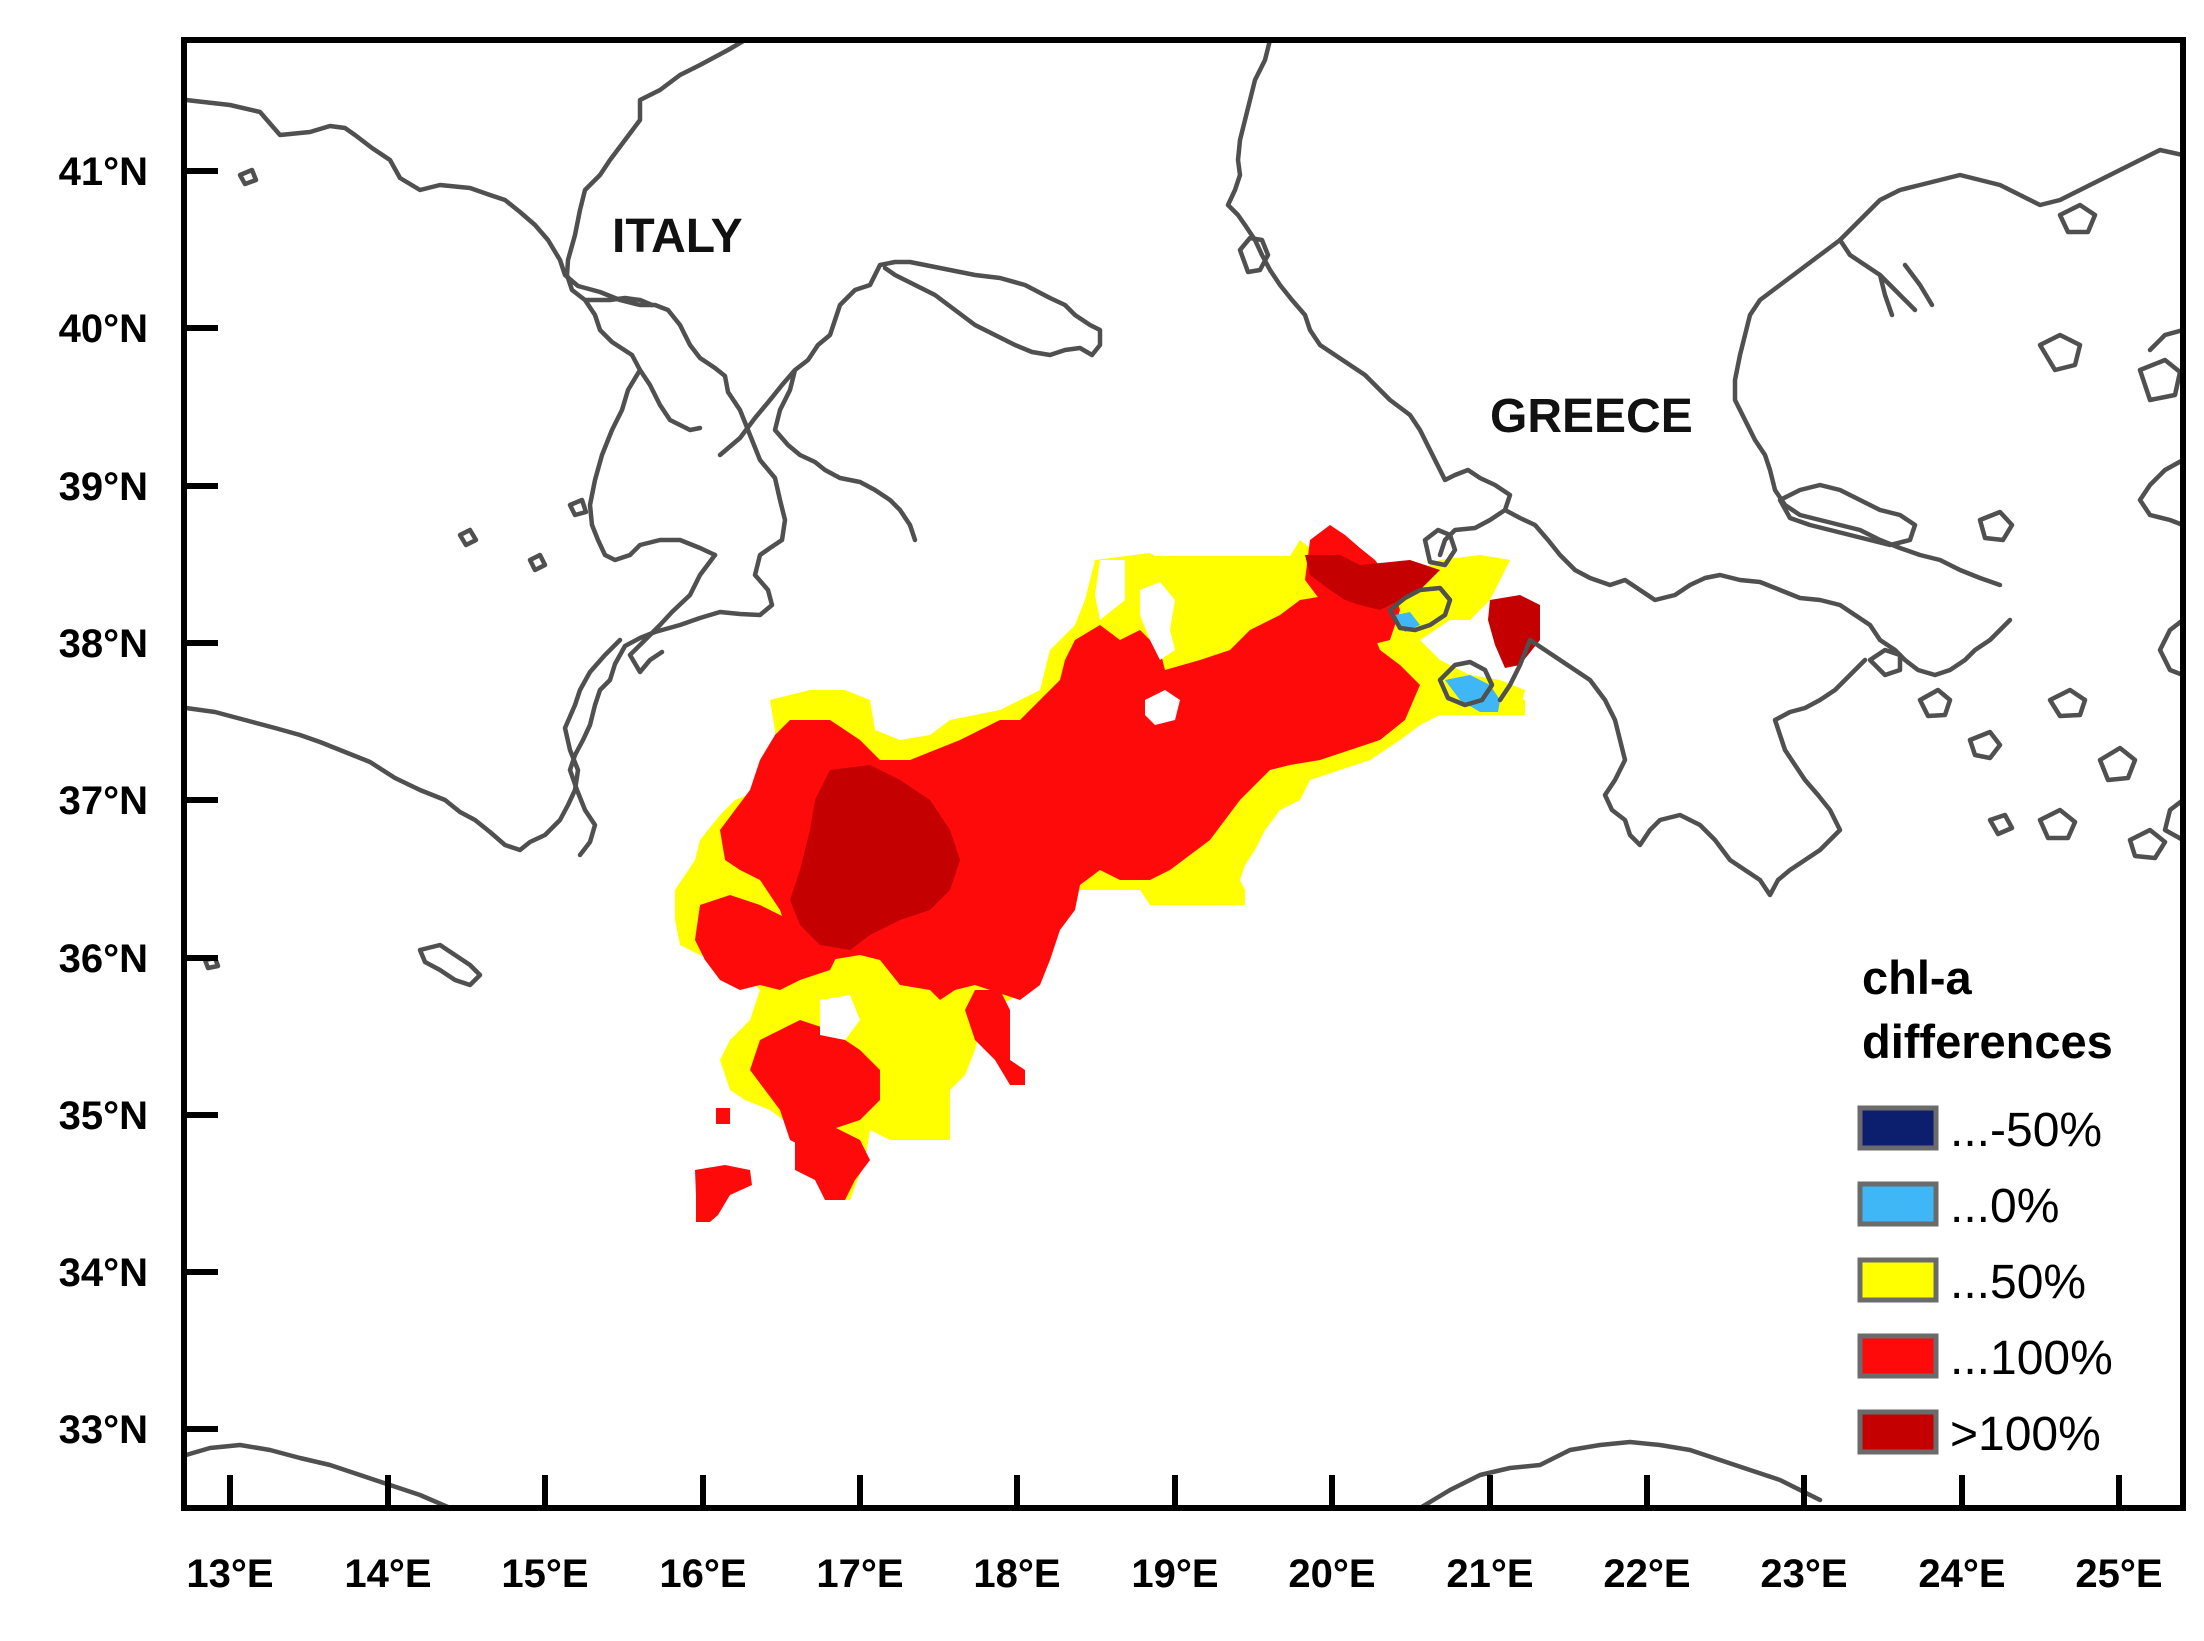  I want to click on legend-item-label: >100%, so click(2025, 1434).